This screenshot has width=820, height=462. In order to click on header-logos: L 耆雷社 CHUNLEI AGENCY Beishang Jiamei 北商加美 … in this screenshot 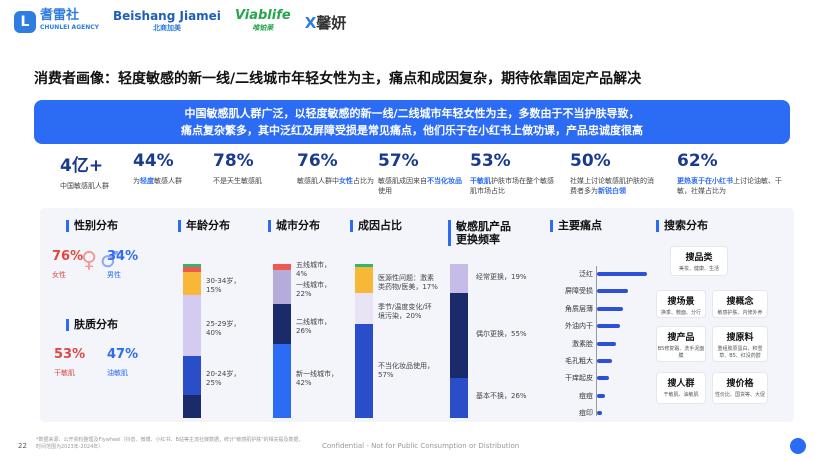, I will do `click(180, 21)`.